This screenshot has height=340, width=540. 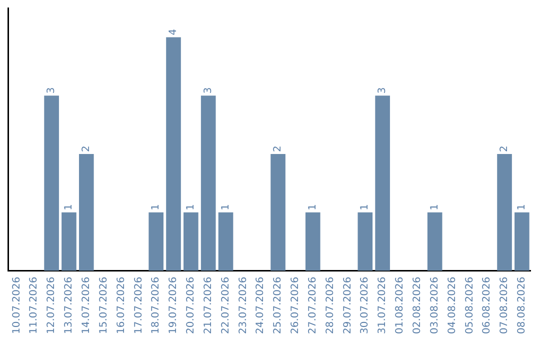 I want to click on x-tick-label: 17.07.2026, so click(x=138, y=305).